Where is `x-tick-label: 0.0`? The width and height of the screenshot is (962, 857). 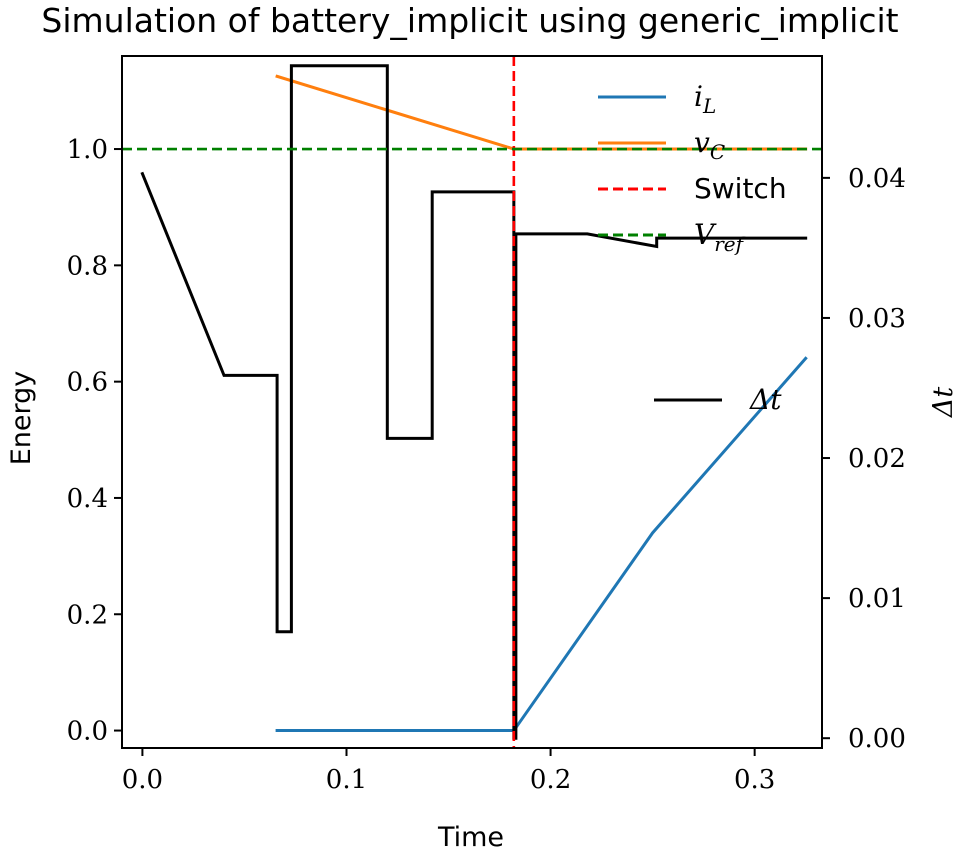
x-tick-label: 0.0 is located at coordinates (142, 780).